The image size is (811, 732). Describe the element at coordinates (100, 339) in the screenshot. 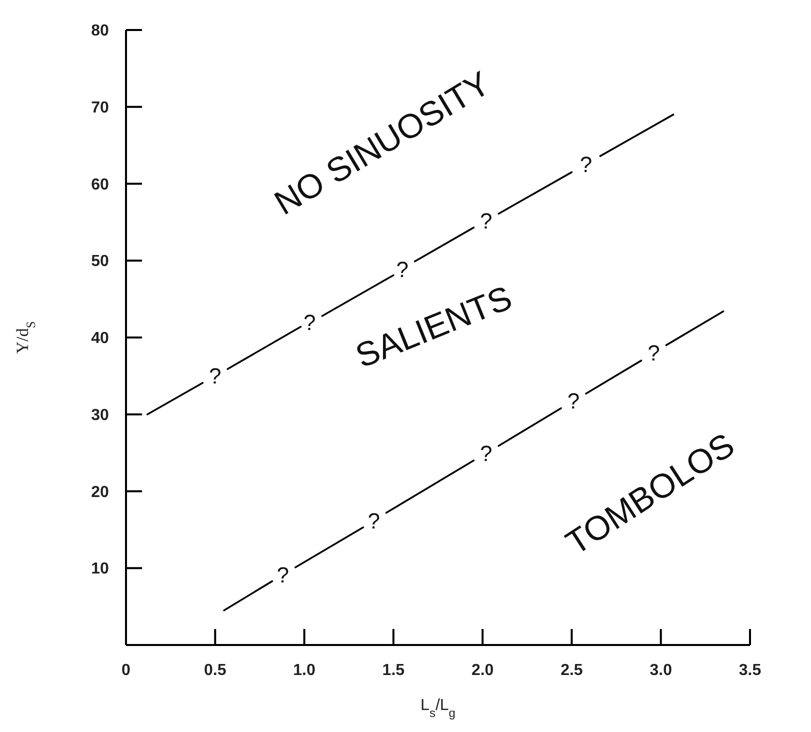

I see `y-tick-label: 40` at that location.